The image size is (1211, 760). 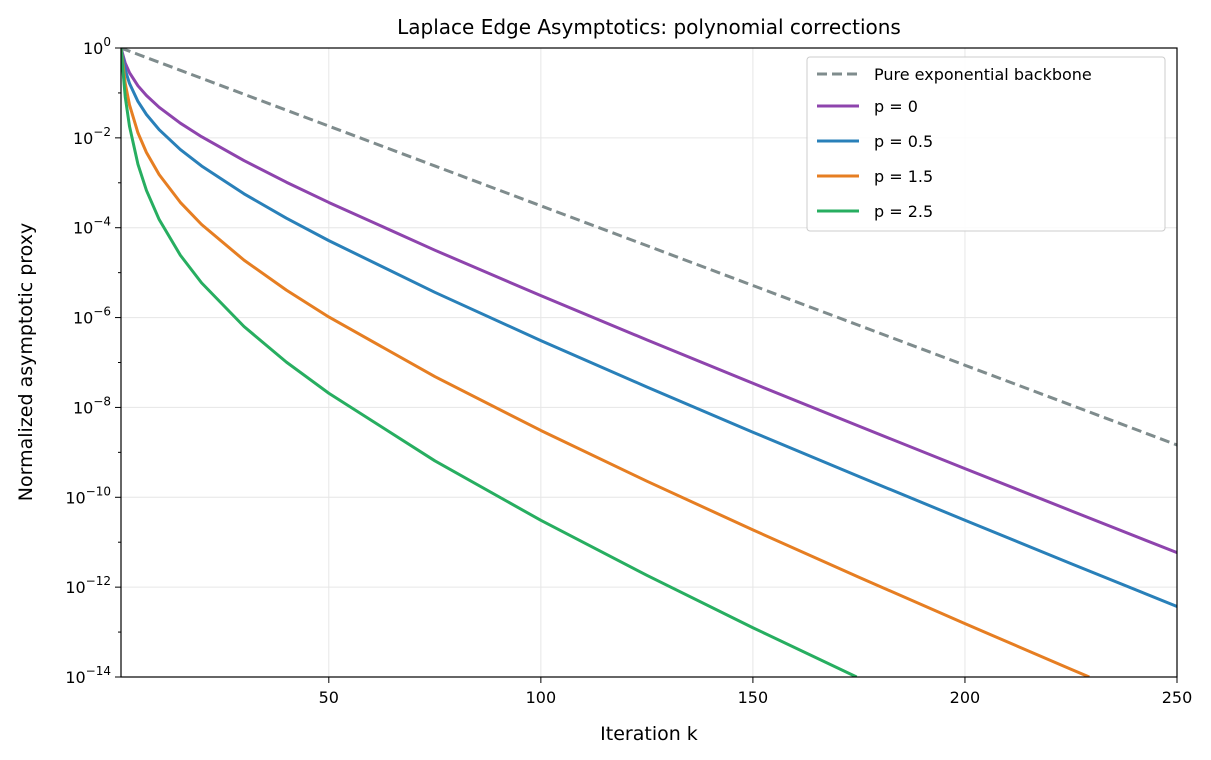 I want to click on y-tick-label: 10⁻¹⁴, so click(x=88, y=675).